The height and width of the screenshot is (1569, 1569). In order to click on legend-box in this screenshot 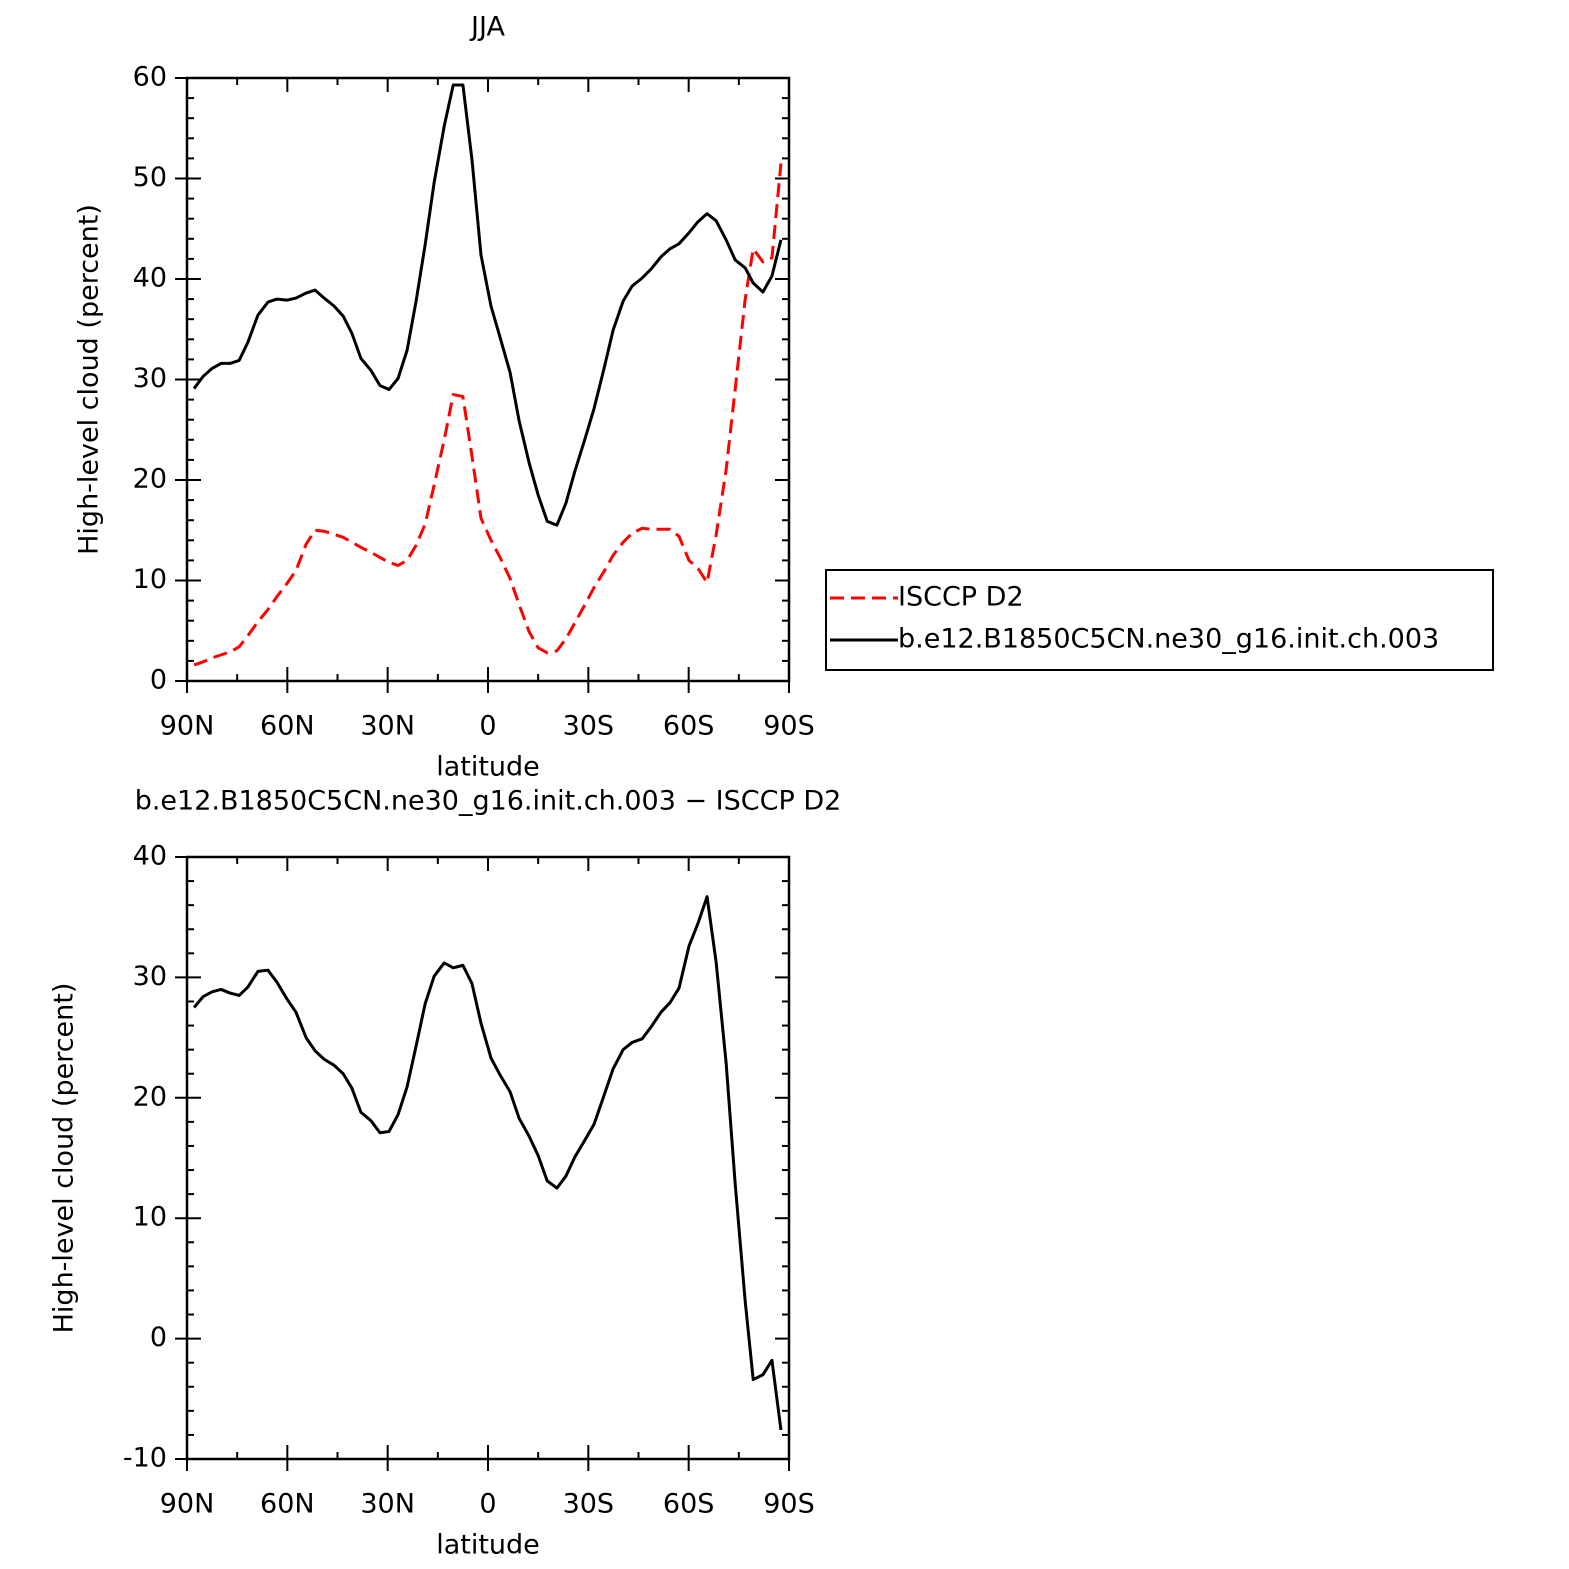, I will do `click(1159, 620)`.